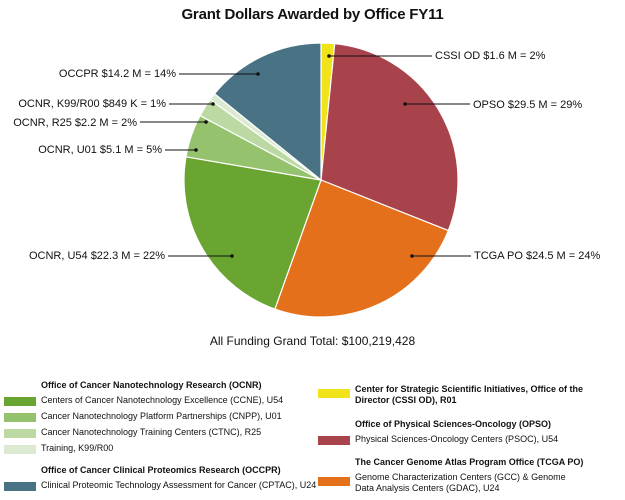 Image resolution: width=625 pixels, height=500 pixels. I want to click on legend-item-label: Training, K99/R00, so click(77, 448).